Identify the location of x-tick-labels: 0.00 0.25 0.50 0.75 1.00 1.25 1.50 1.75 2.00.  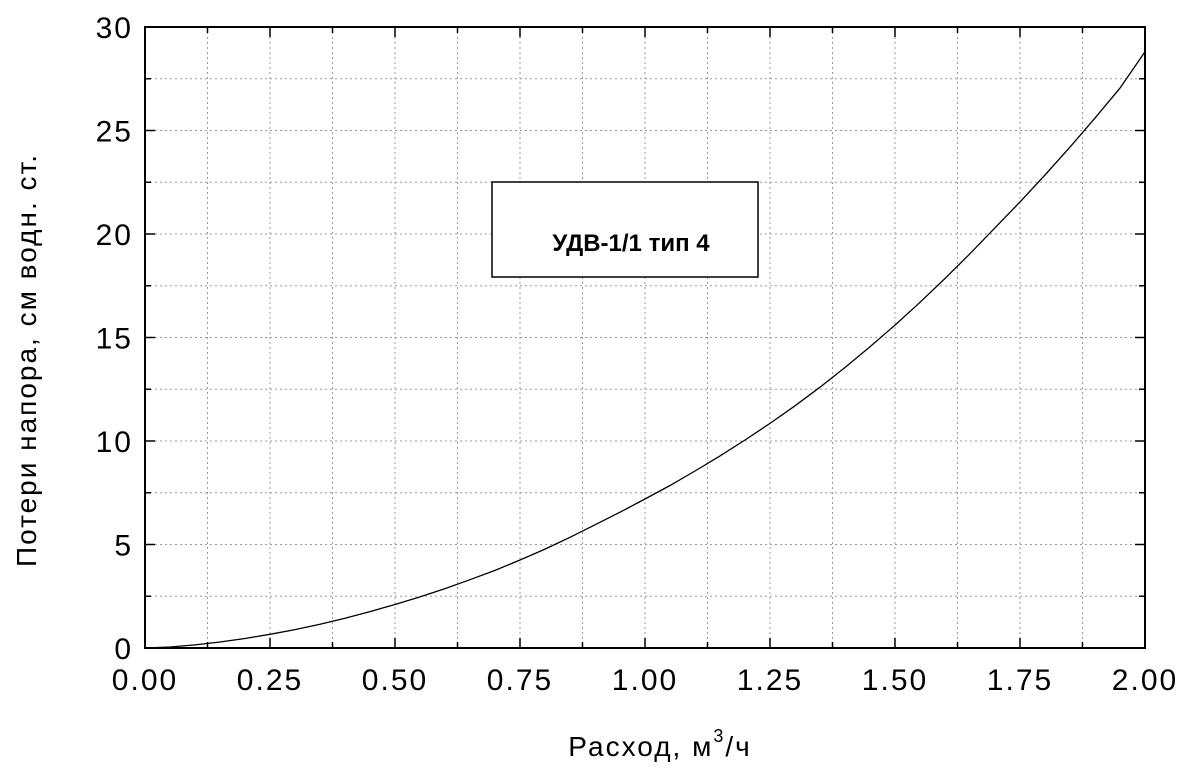
(645, 680).